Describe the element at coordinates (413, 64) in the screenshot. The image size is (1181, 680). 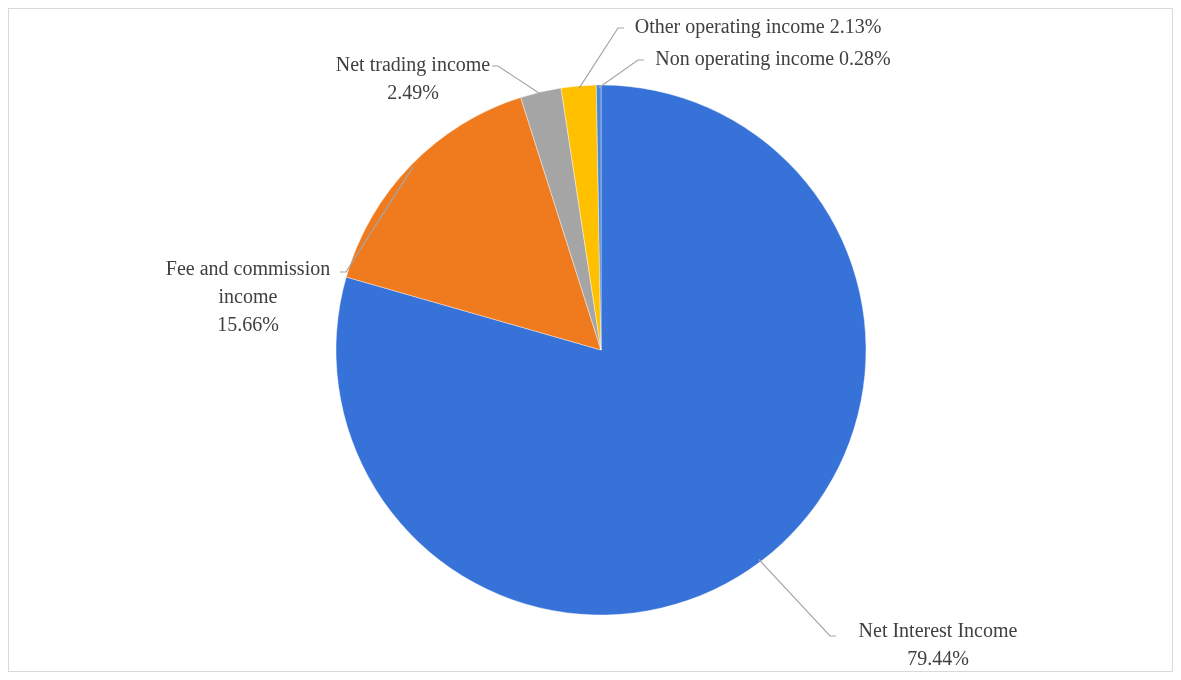
I see `slice-label: Net trading income` at that location.